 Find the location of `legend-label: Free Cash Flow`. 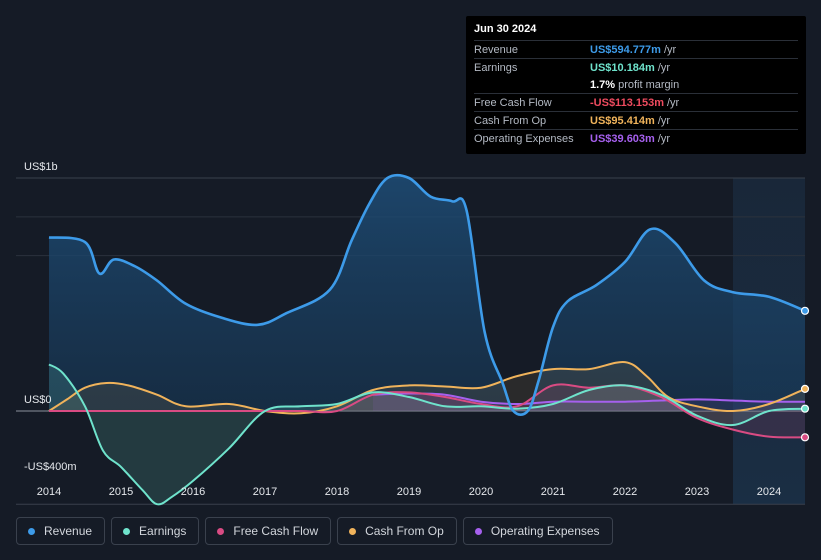

legend-label: Free Cash Flow is located at coordinates (276, 531).